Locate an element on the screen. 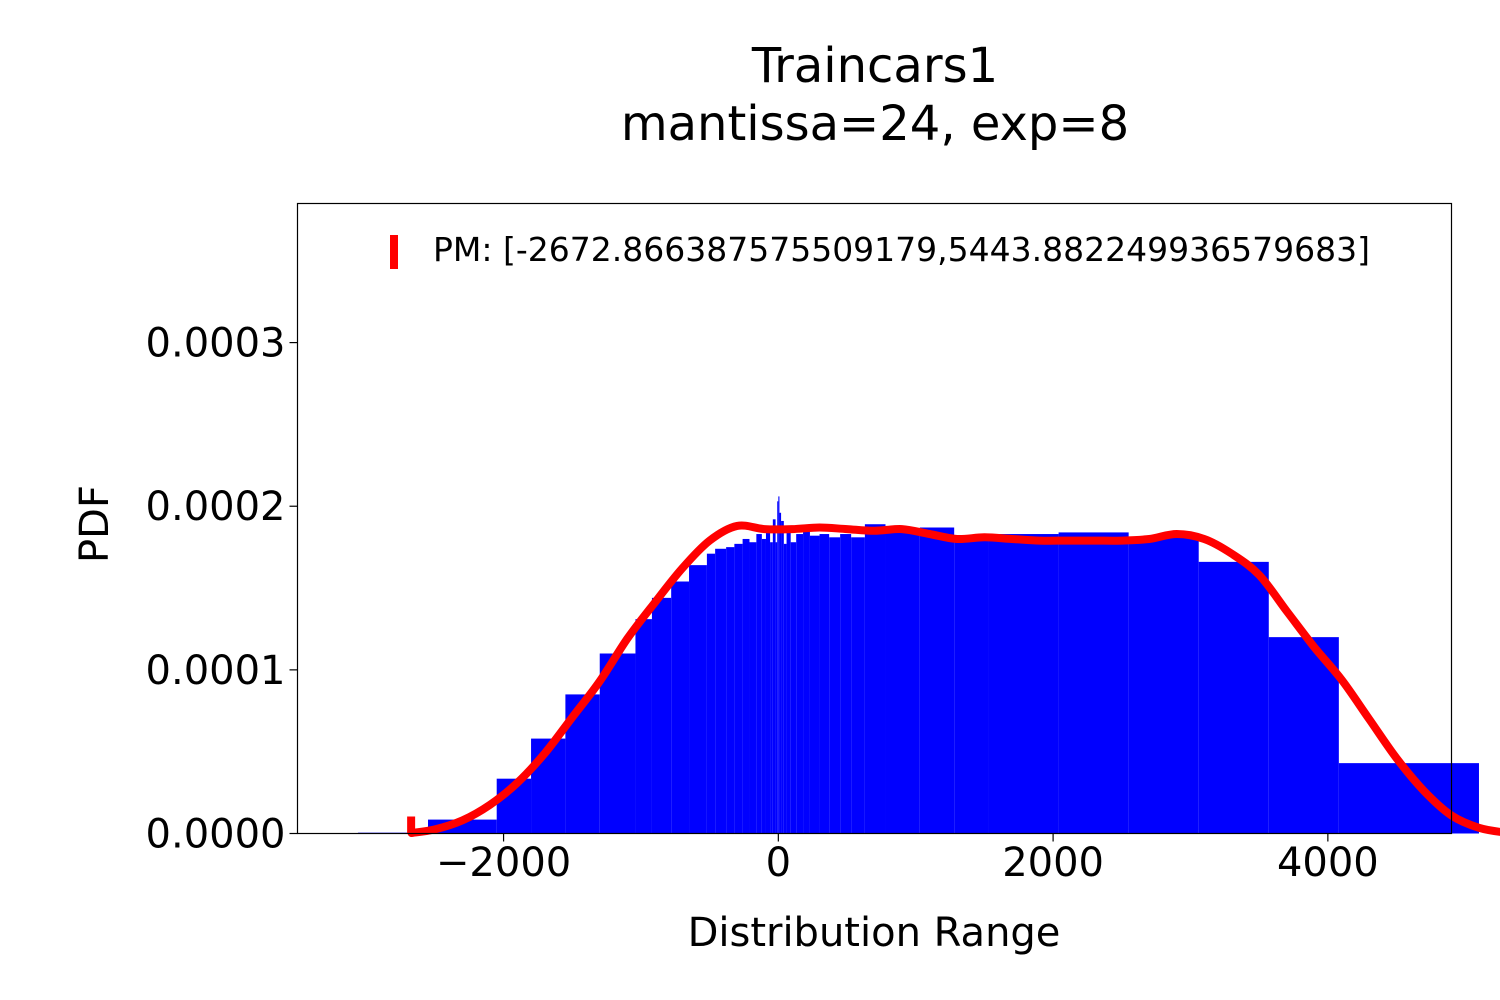 The width and height of the screenshot is (1500, 1000). pm-interval-markers is located at coordinates (411, 825).